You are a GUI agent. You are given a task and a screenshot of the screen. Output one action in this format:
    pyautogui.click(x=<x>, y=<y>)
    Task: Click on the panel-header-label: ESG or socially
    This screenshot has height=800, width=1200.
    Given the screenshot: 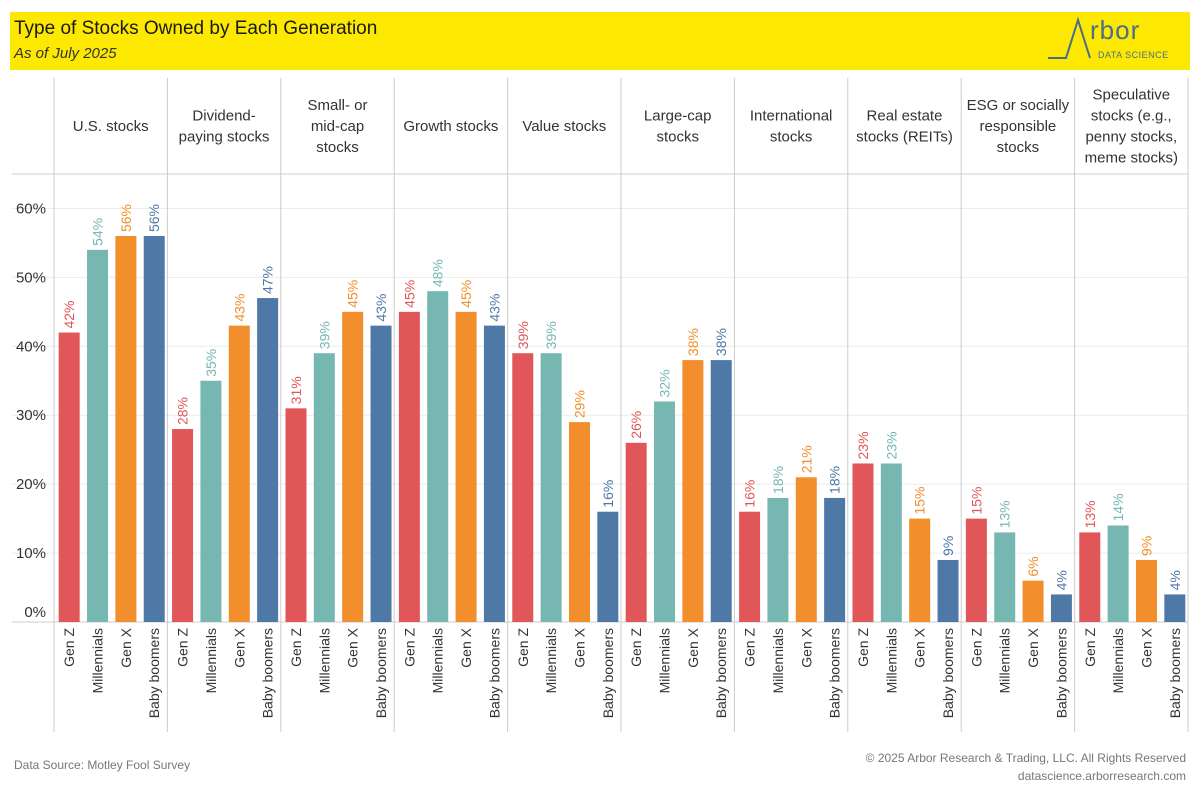 What is the action you would take?
    pyautogui.click(x=1018, y=105)
    